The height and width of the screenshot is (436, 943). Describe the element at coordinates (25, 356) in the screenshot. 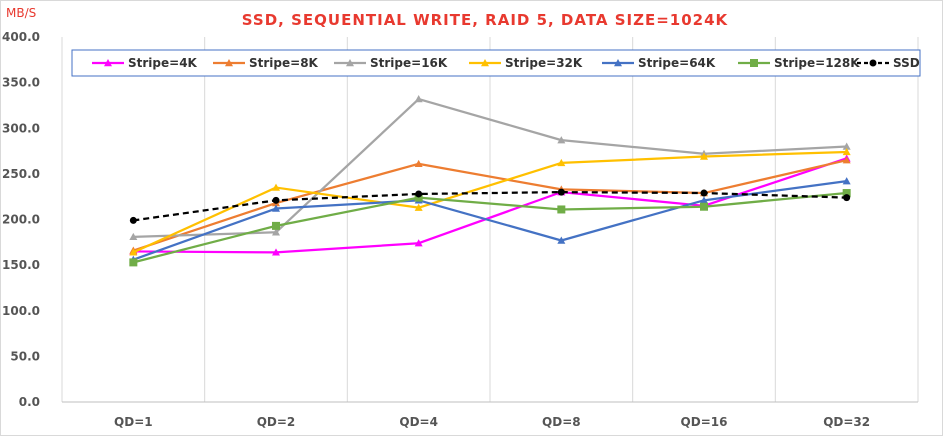

I see `y-tick-label: 50.0` at that location.